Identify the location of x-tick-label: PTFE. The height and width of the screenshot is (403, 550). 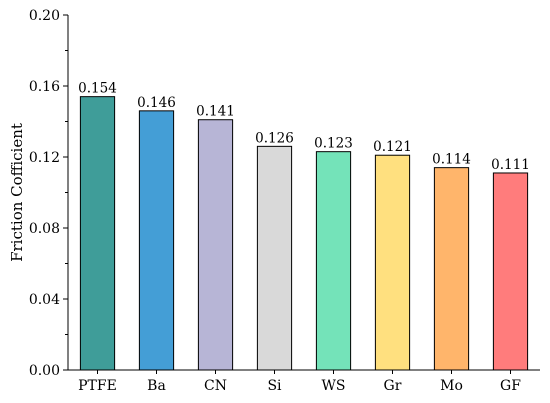
(97, 386).